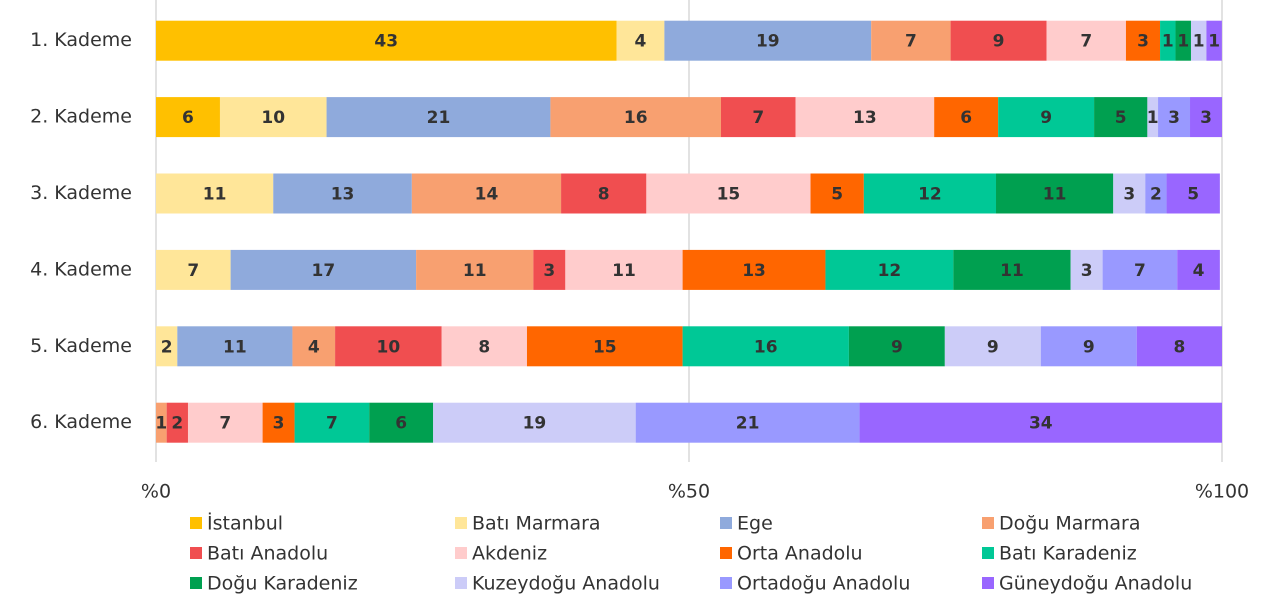  I want to click on y-tick-label: 3. Kademe, so click(81, 193).